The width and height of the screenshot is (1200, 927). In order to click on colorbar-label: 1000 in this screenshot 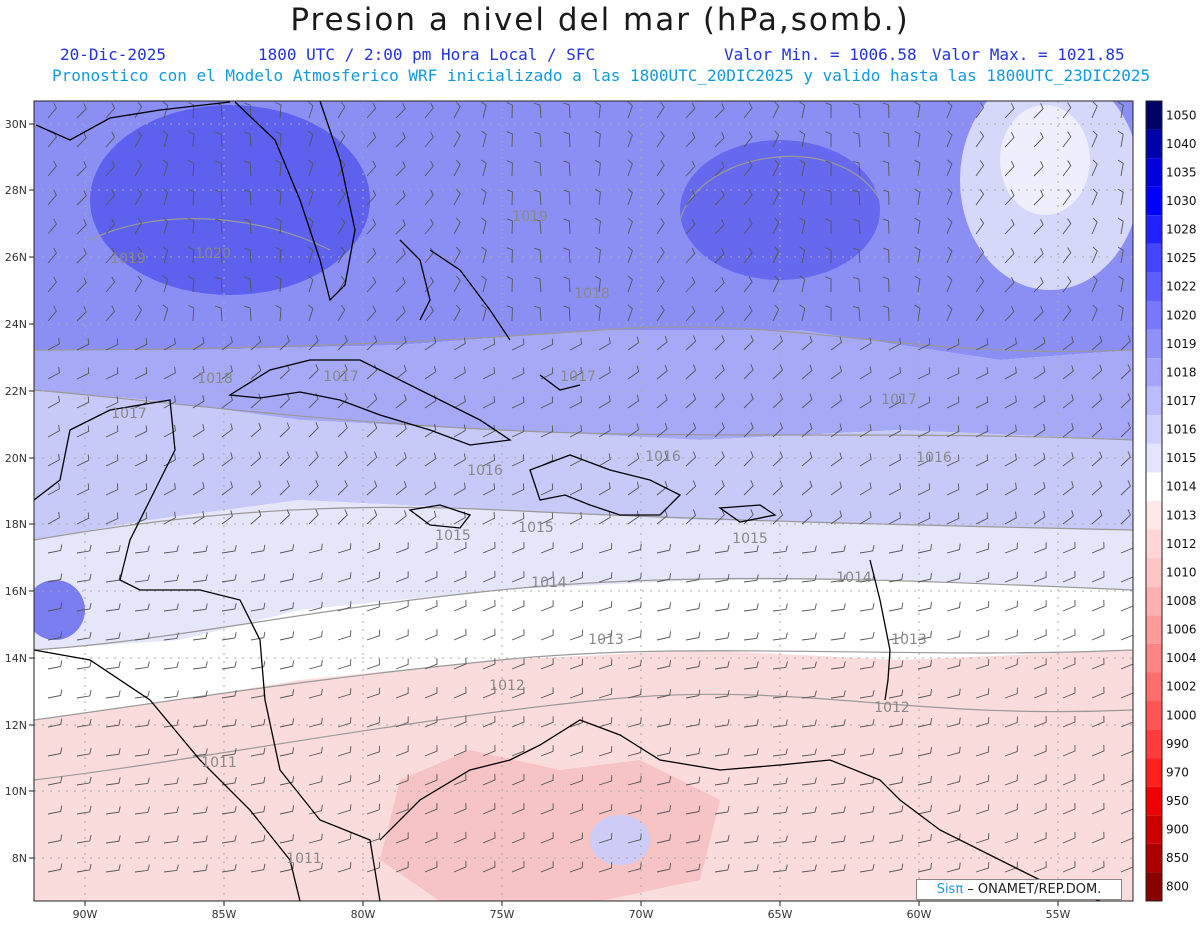, I will do `click(1181, 715)`.